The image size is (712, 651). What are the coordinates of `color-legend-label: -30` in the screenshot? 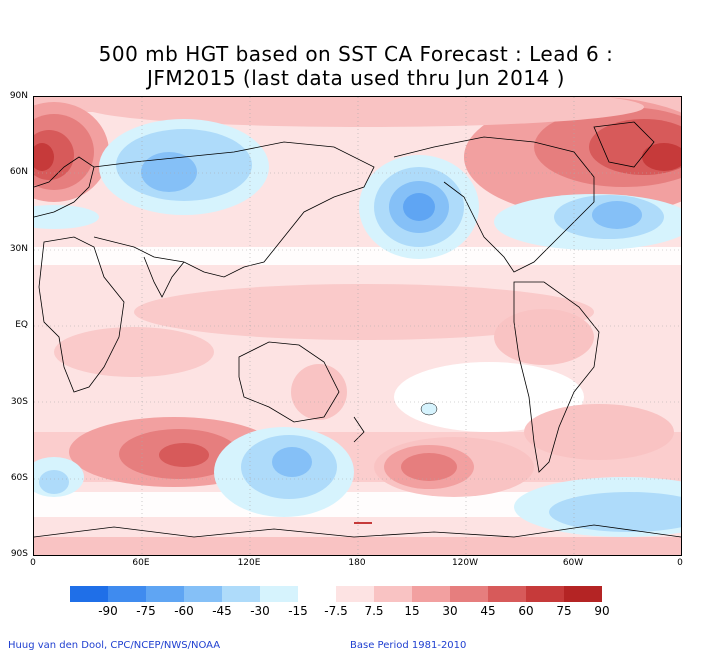 It's located at (260, 611).